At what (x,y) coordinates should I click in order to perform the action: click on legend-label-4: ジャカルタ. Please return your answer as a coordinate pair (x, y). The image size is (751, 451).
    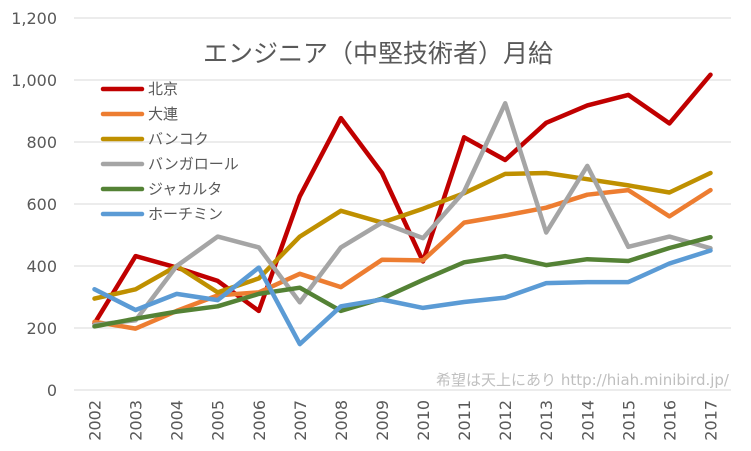
    Looking at the image, I should click on (185, 189).